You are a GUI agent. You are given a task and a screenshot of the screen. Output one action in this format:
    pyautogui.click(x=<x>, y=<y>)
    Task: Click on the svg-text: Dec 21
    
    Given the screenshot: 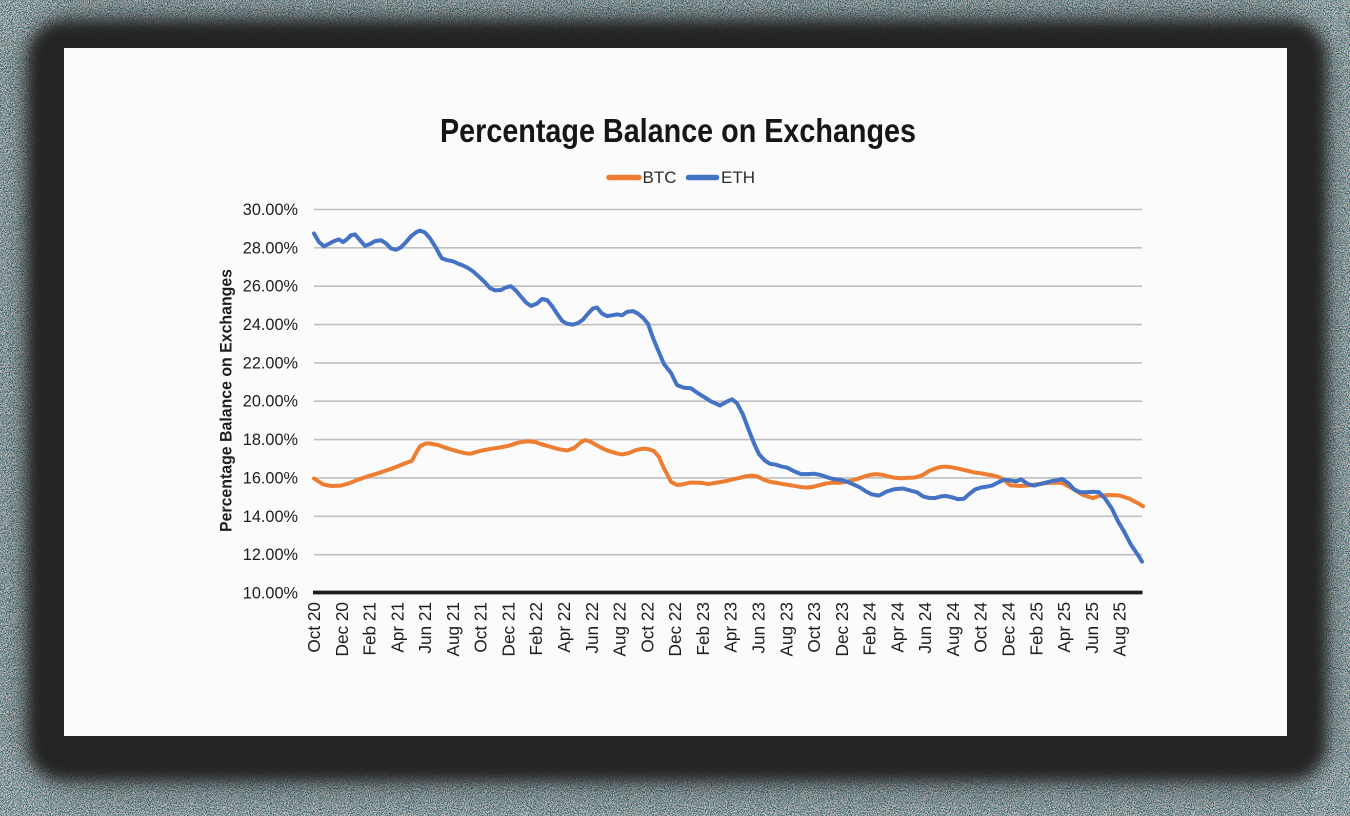 What is the action you would take?
    pyautogui.click(x=509, y=629)
    